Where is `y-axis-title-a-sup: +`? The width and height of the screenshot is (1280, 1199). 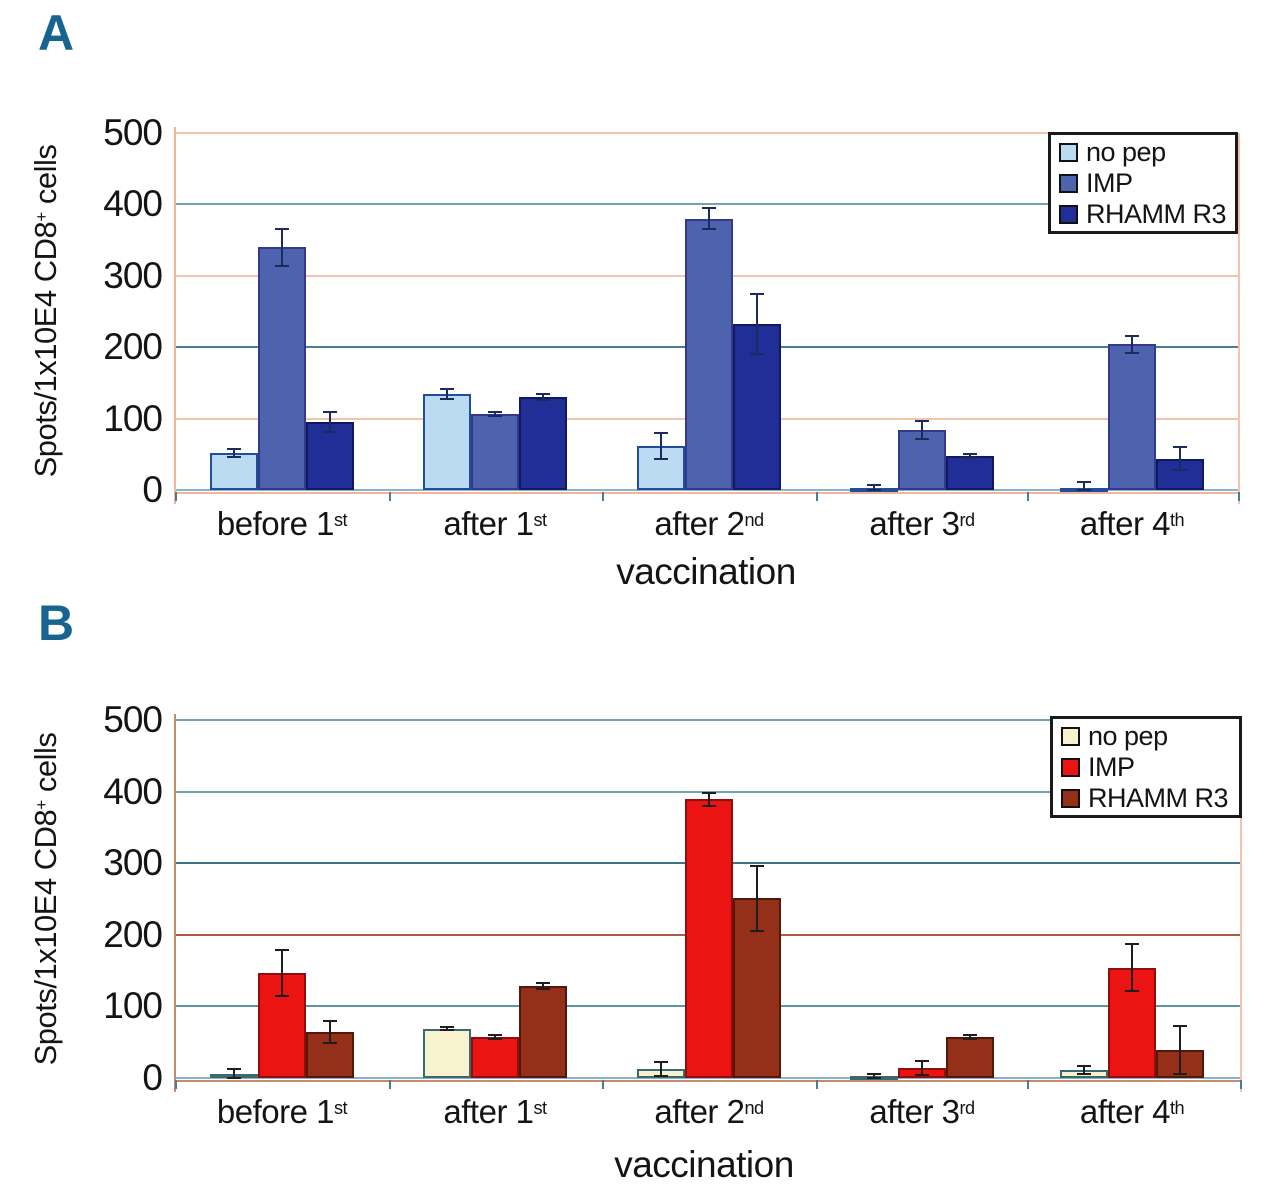
y-axis-title-a-sup: + is located at coordinates (42, 217).